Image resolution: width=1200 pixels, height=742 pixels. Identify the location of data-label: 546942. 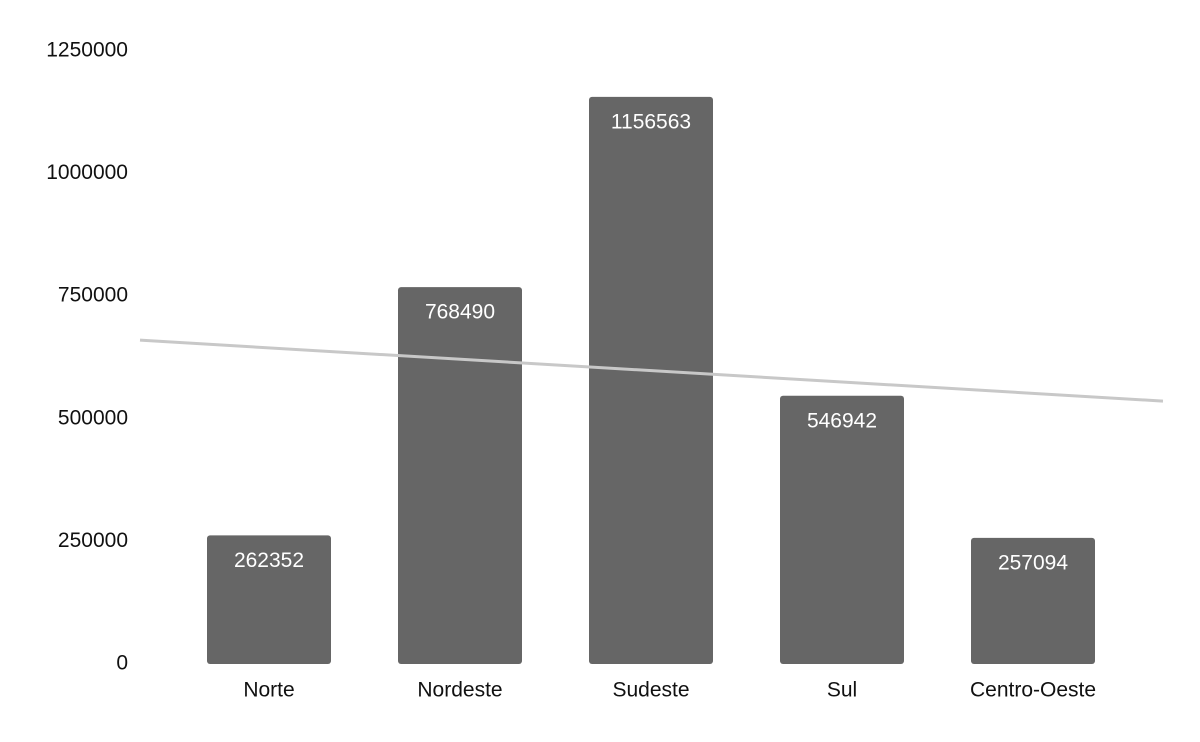
(842, 420).